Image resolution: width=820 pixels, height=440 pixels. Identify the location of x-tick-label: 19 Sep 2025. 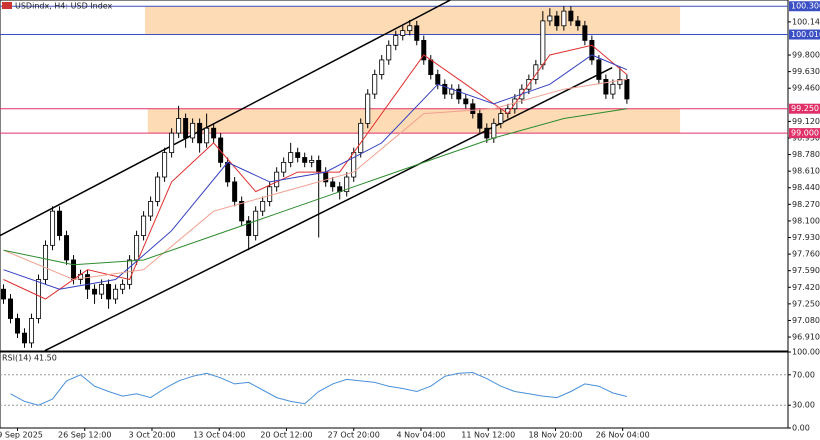
(21, 435).